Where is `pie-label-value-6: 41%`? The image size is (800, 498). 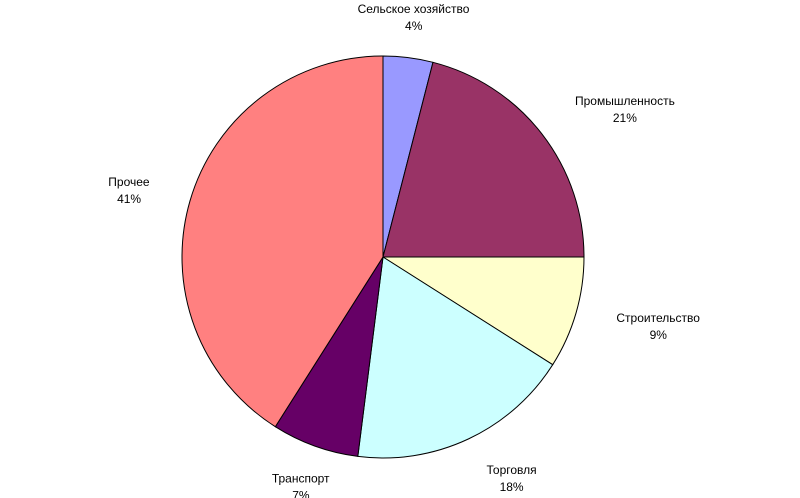
pie-label-value-6: 41% is located at coordinates (129, 199).